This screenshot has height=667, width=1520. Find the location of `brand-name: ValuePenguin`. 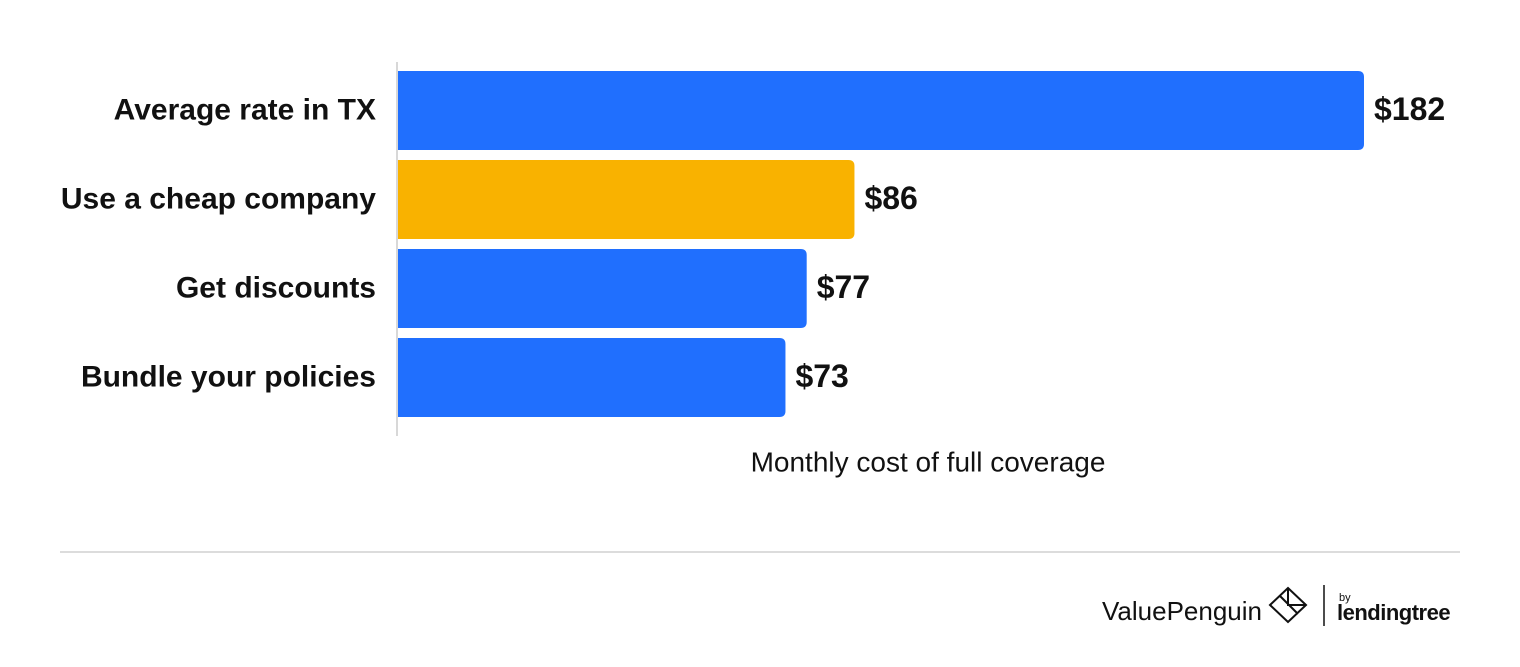

brand-name: ValuePenguin is located at coordinates (1182, 611).